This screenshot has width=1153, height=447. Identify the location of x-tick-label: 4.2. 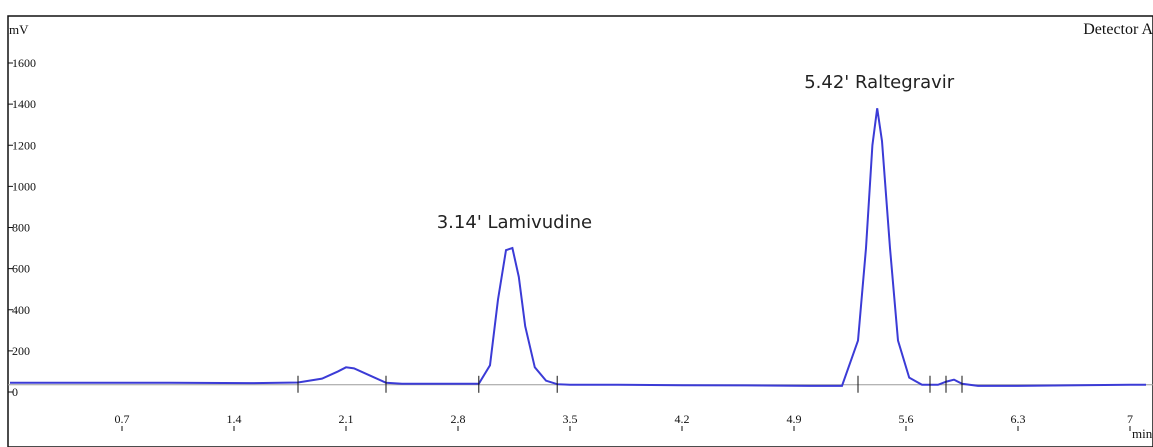
(682, 419).